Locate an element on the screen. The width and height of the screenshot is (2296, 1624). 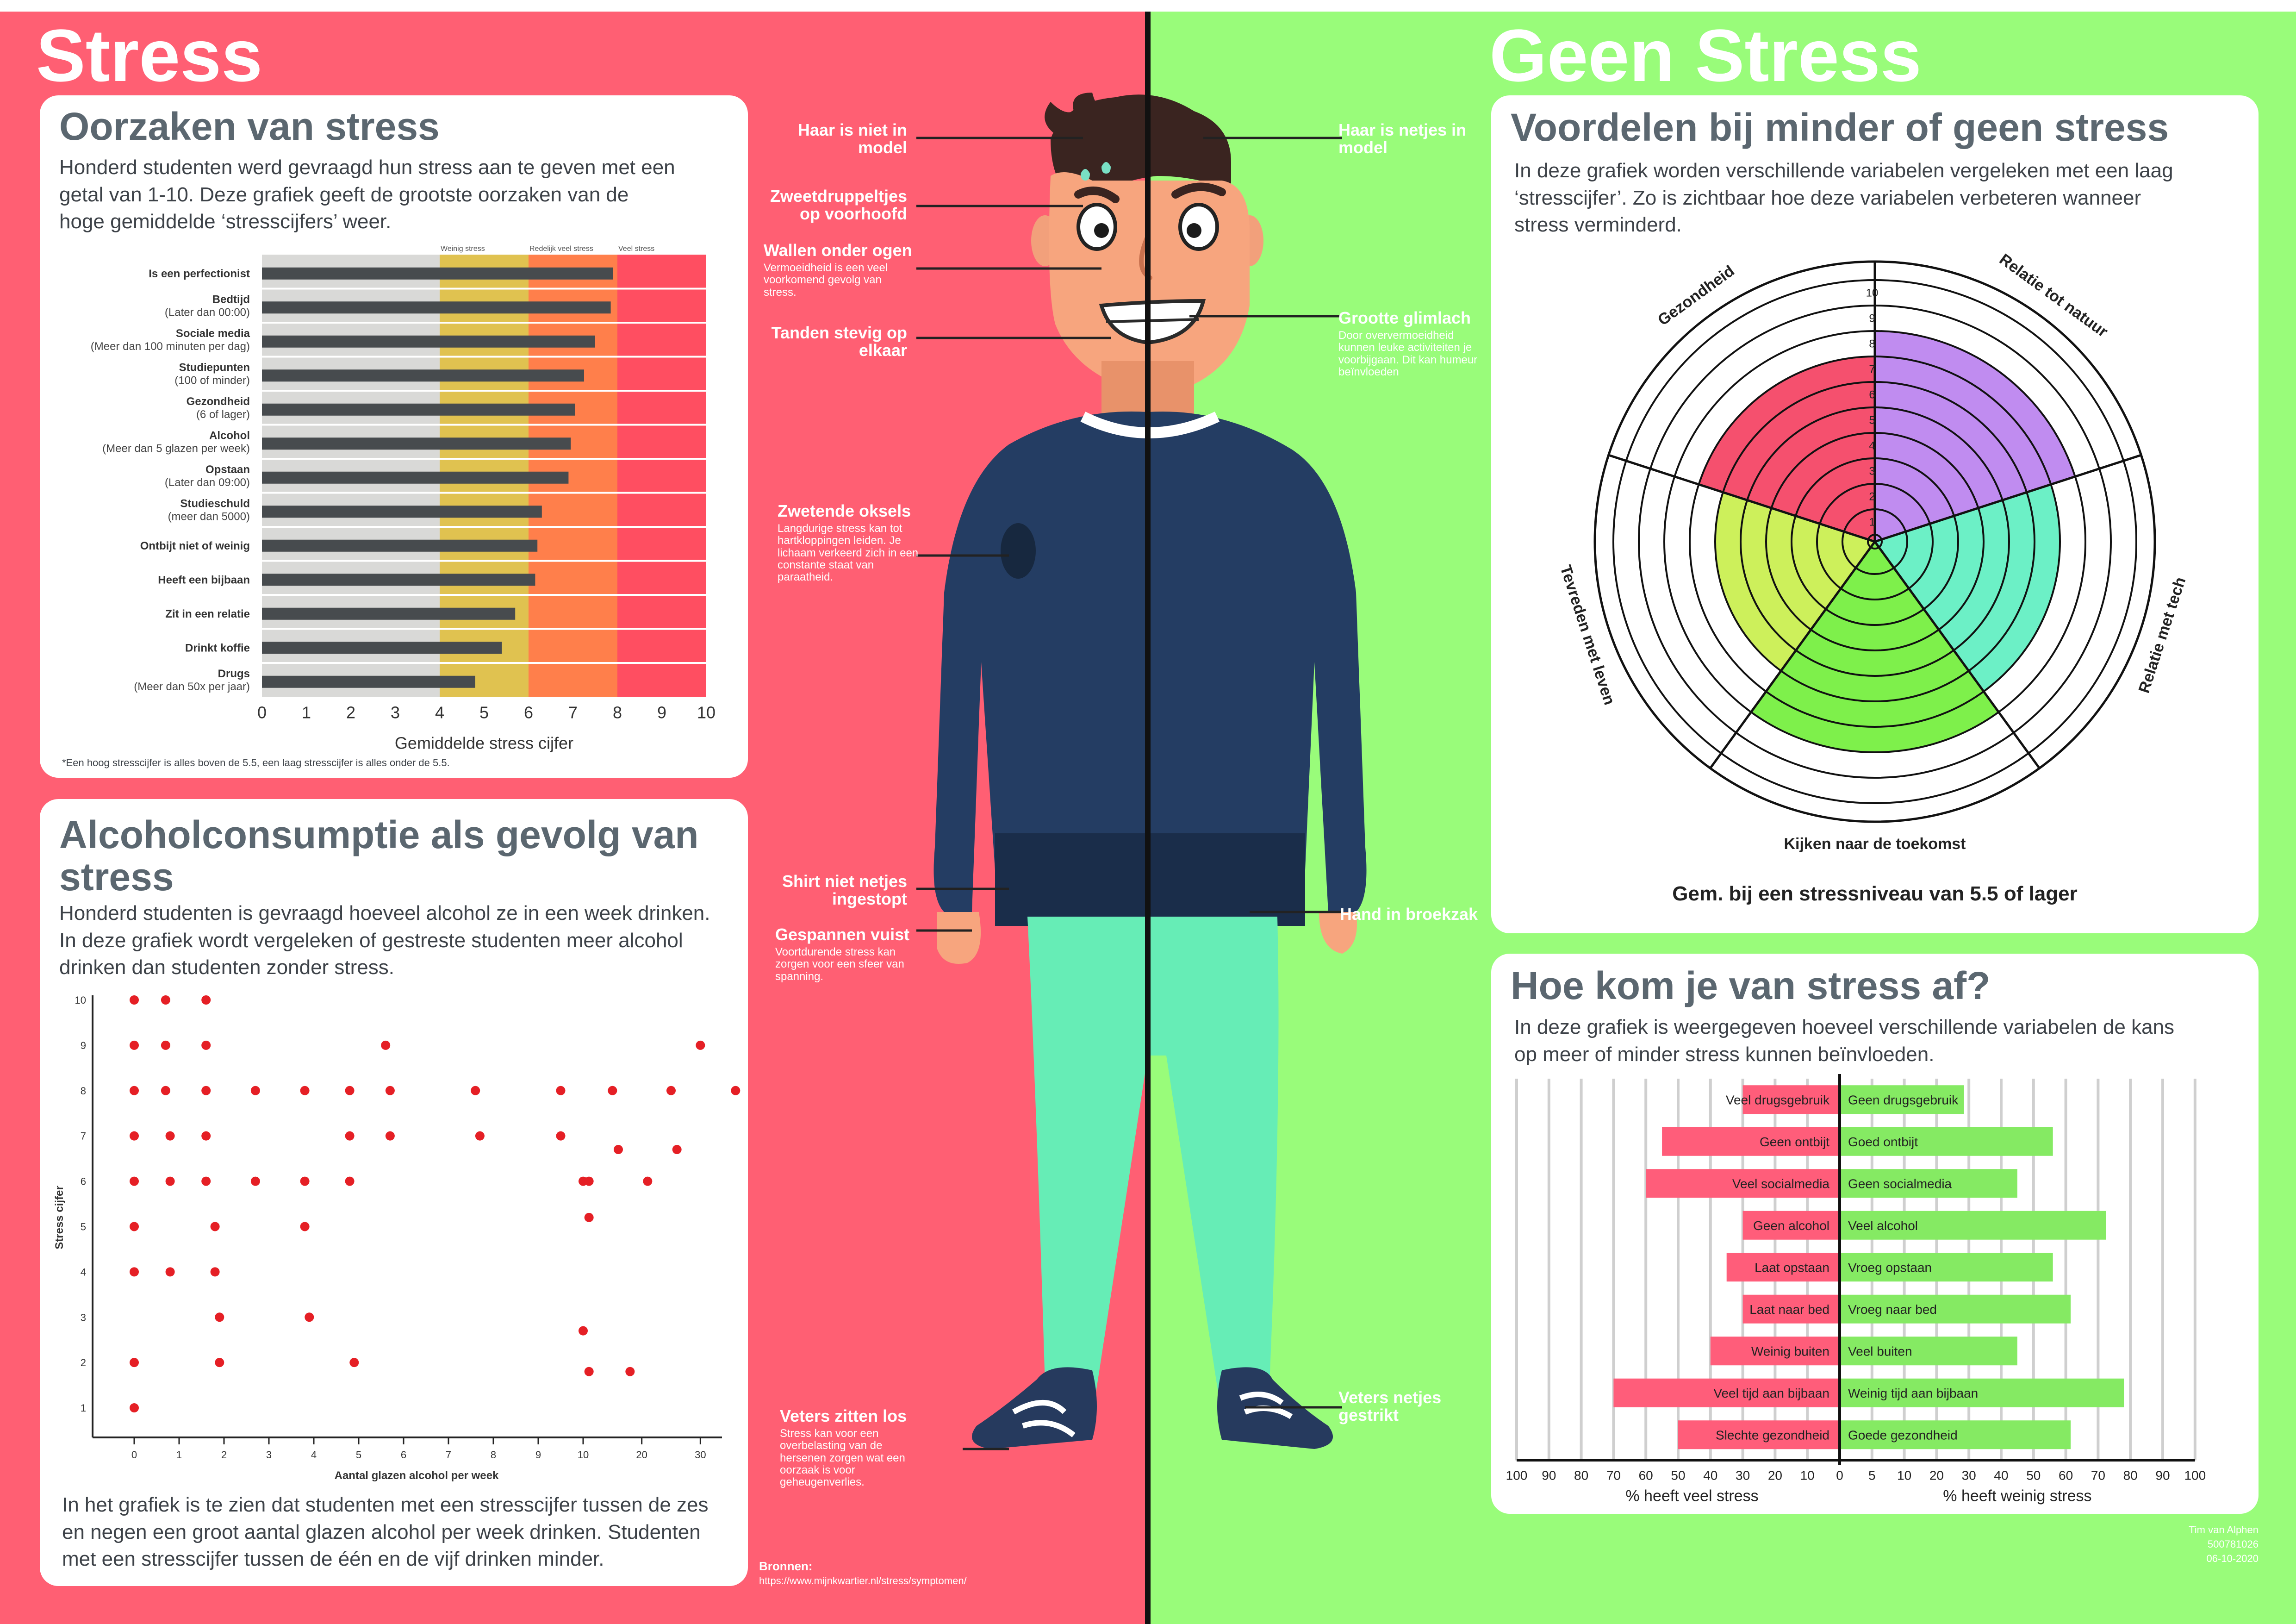
bar-category-sublabel: (Later dan 00:00) is located at coordinates (207, 312).